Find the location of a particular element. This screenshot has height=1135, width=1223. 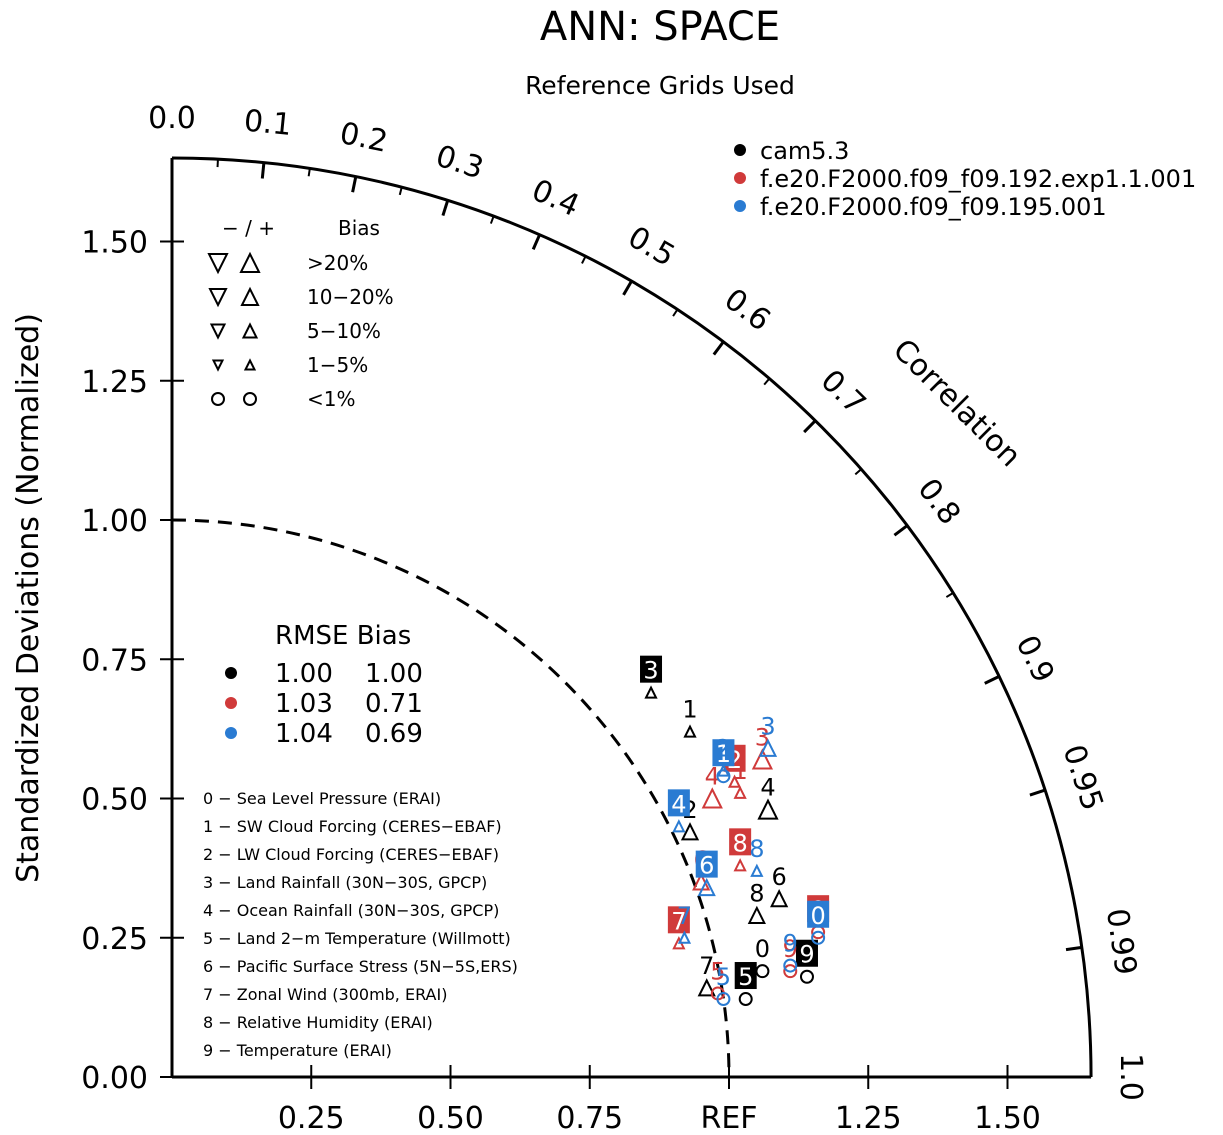

bias-legend-label: 5−10% is located at coordinates (344, 331).